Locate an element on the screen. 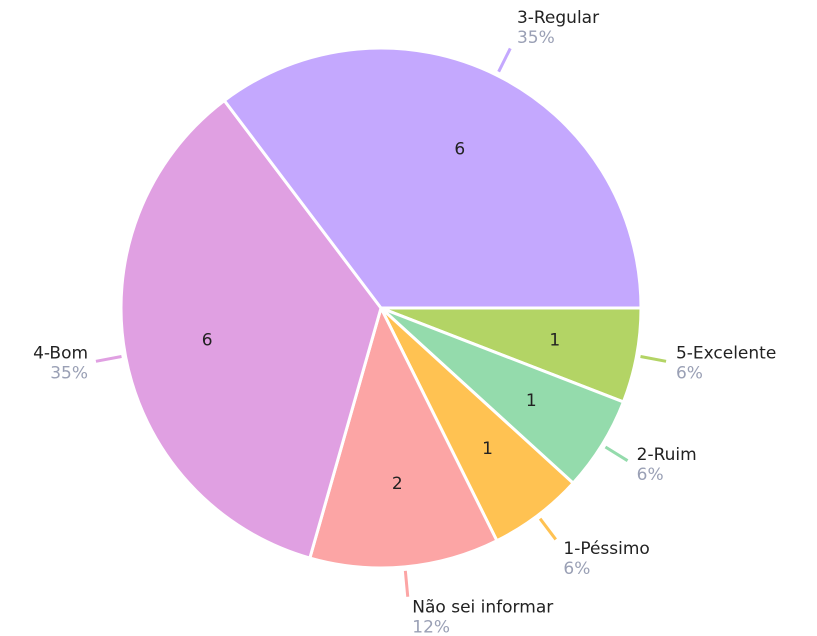 The width and height of the screenshot is (817, 636). pie-slice is located at coordinates (403, 436).